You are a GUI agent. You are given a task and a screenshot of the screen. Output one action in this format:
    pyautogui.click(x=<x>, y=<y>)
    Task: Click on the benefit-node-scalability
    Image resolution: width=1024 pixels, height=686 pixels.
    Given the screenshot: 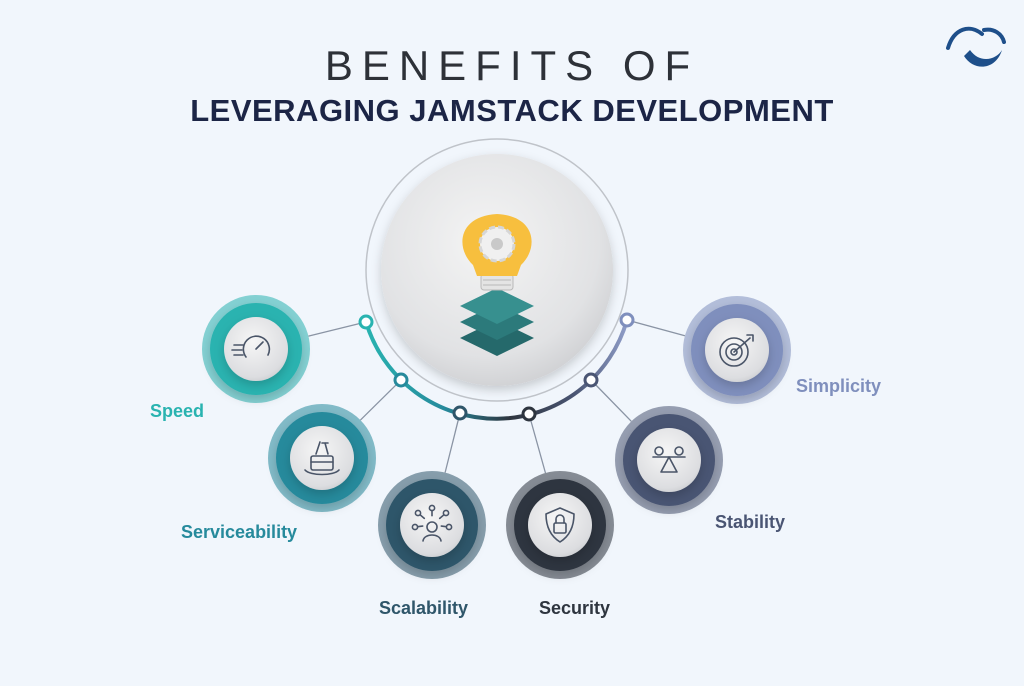 What is the action you would take?
    pyautogui.click(x=432, y=525)
    